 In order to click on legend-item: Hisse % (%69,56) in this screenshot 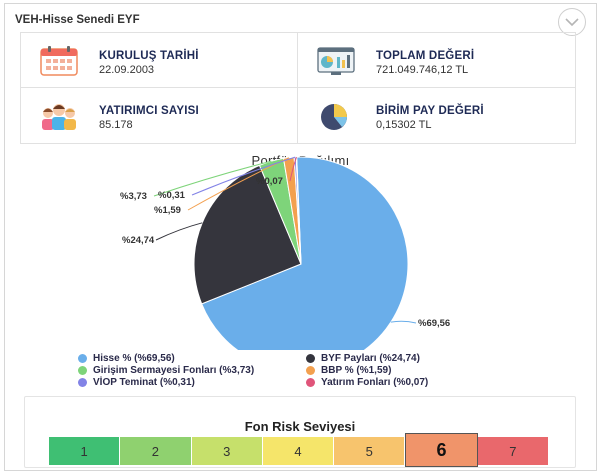, I will do `click(192, 358)`.